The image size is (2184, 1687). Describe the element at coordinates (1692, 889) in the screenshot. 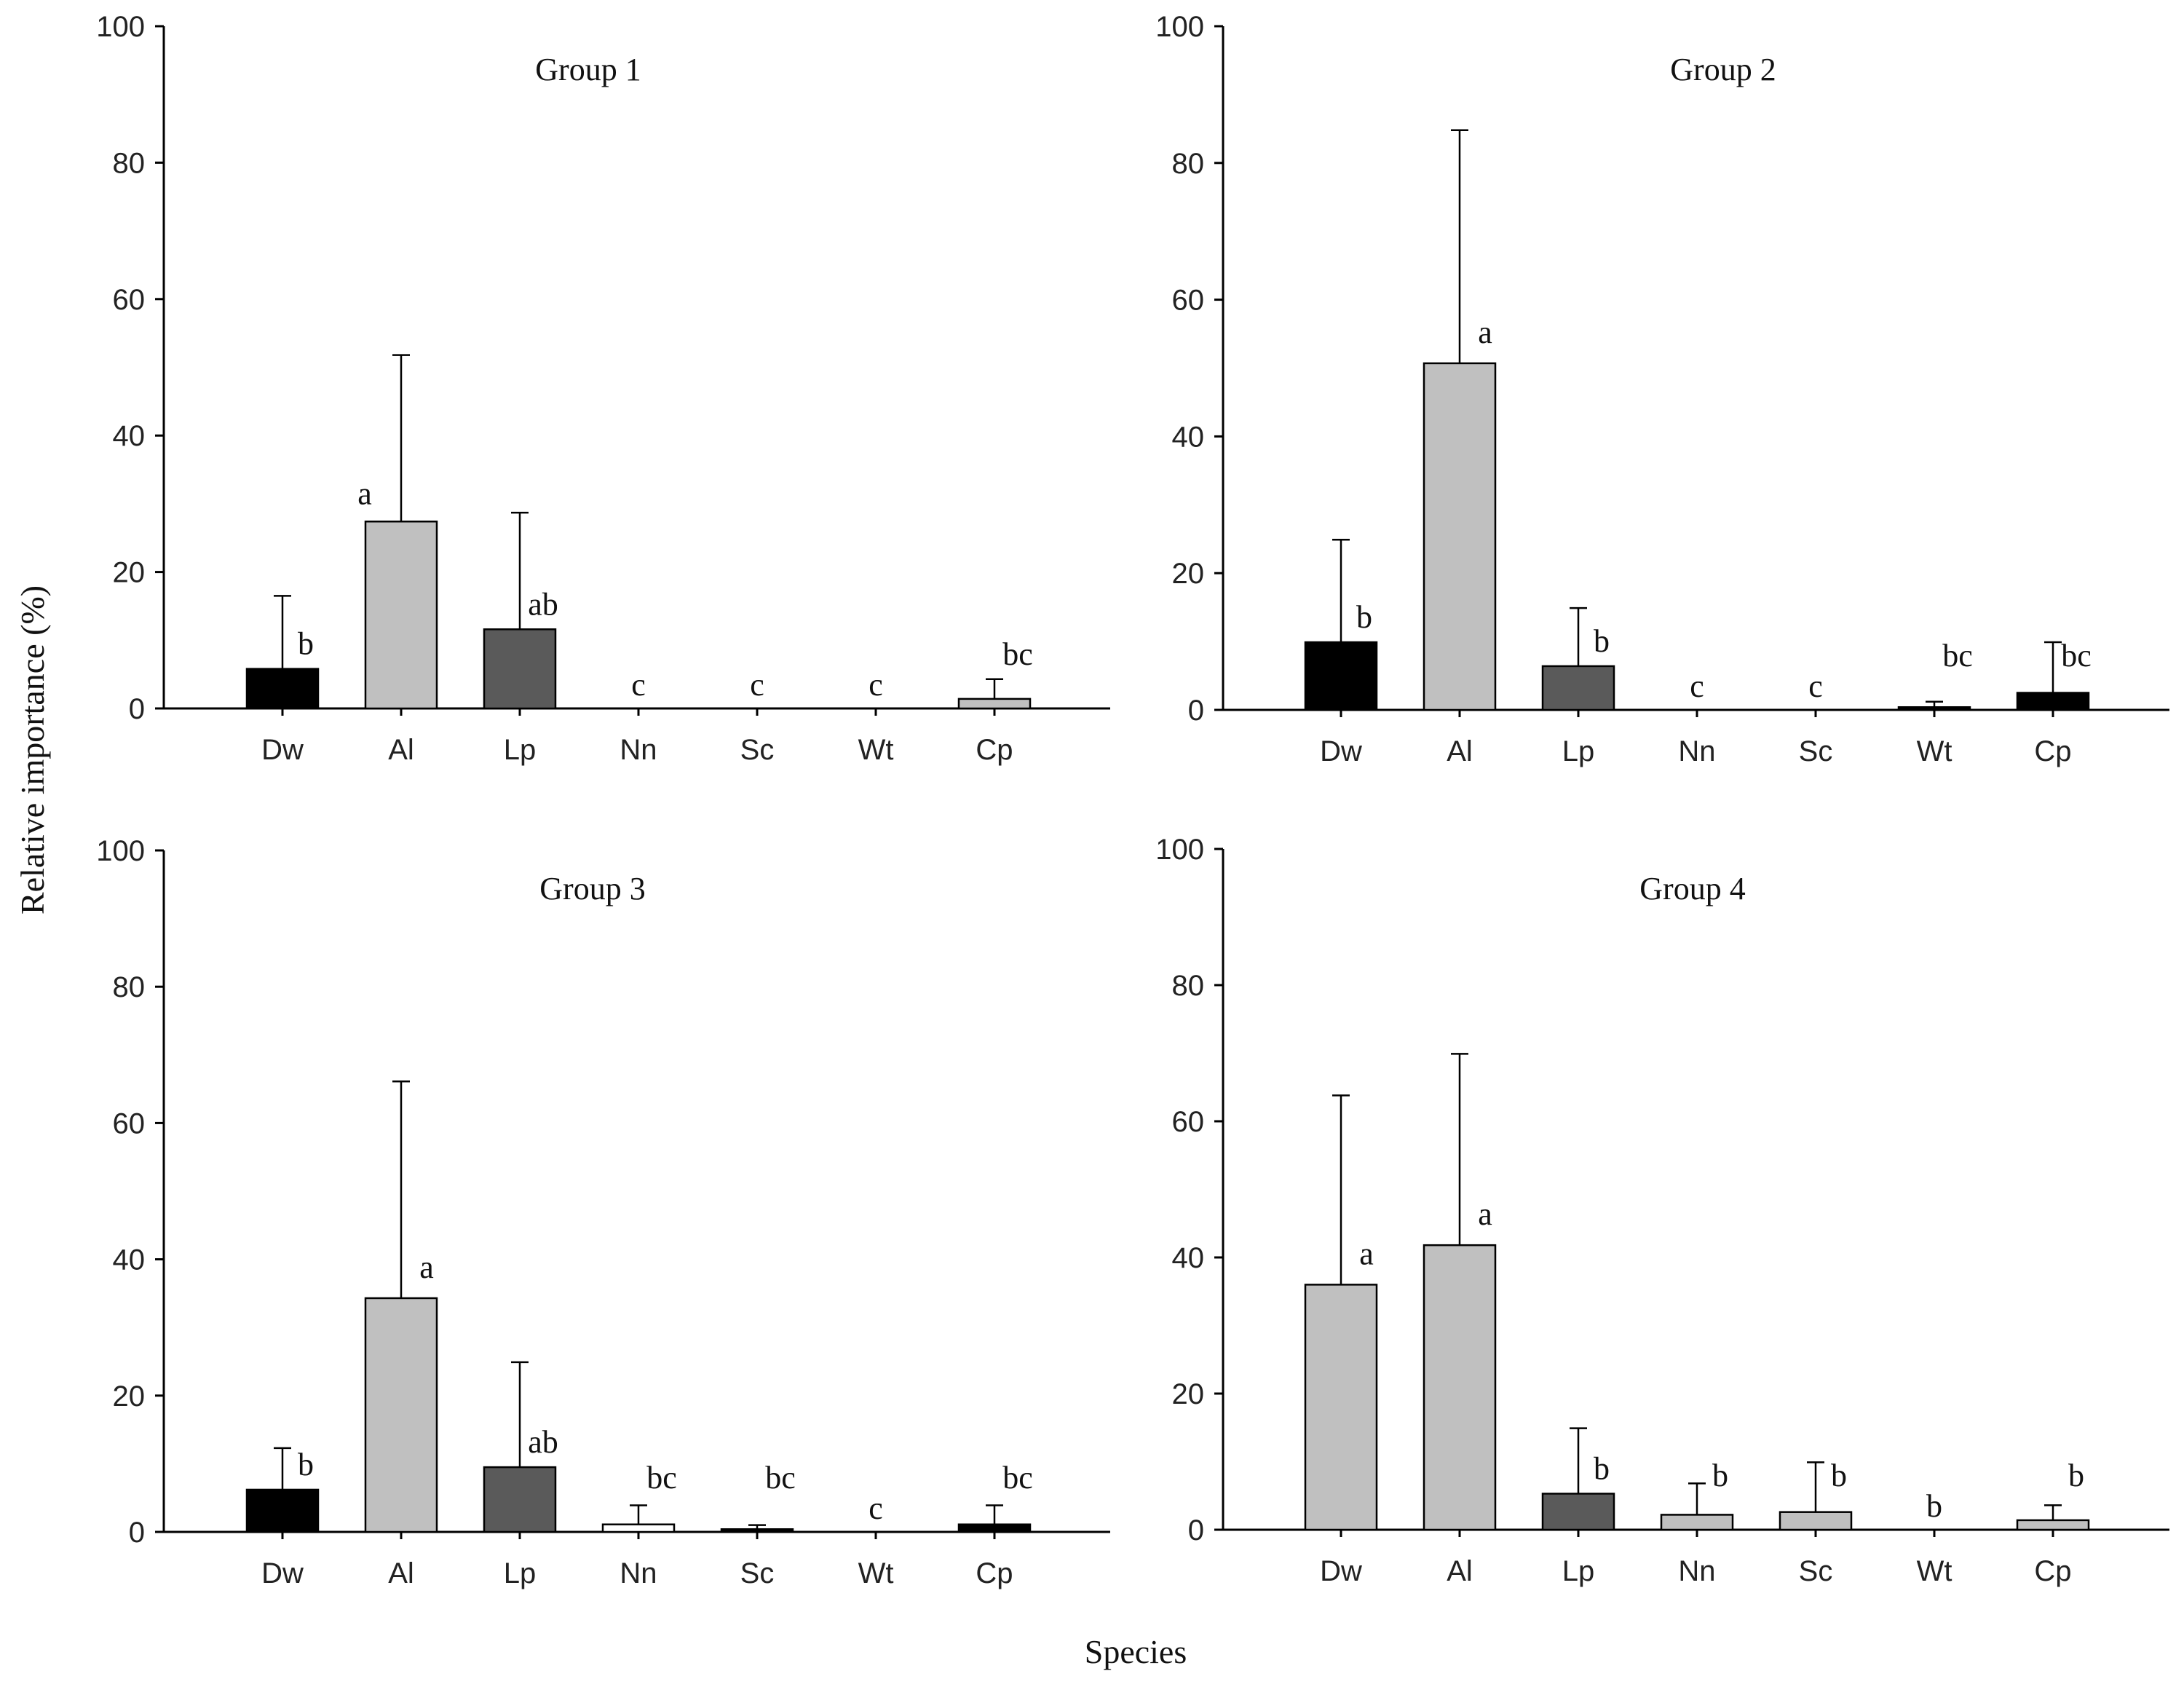

I see `chart-title: Group 4` at that location.